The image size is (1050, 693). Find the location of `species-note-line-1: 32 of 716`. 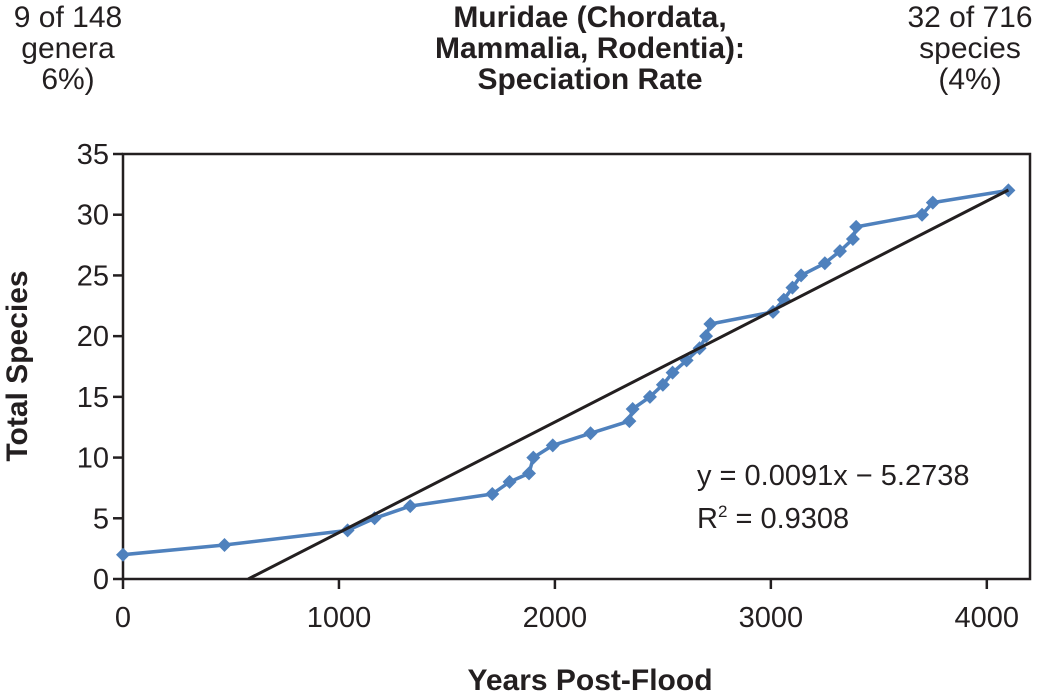

species-note-line-1: 32 of 716 is located at coordinates (970, 17).